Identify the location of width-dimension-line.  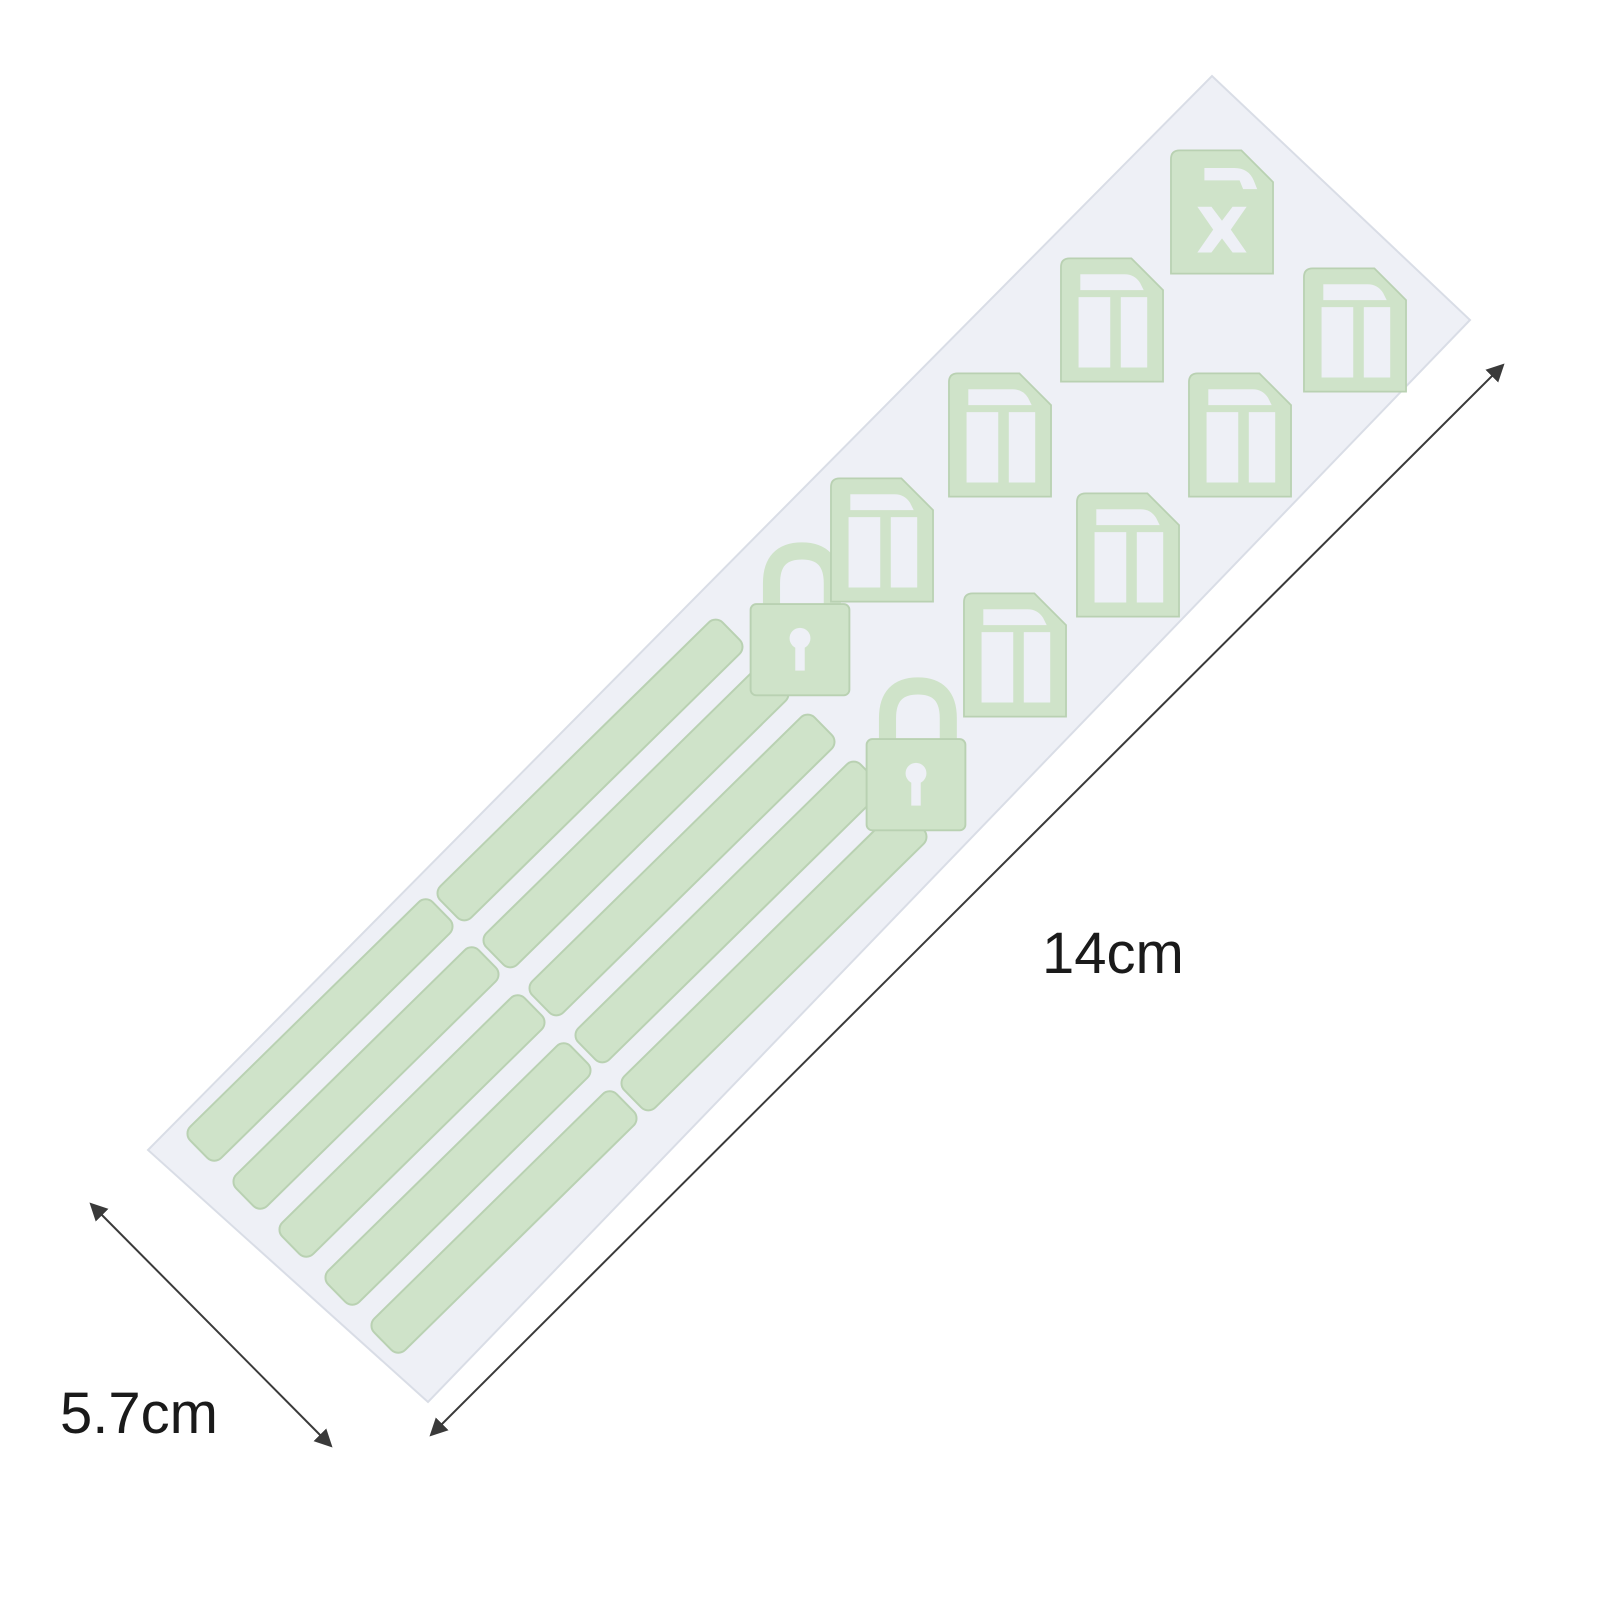
(211, 1325).